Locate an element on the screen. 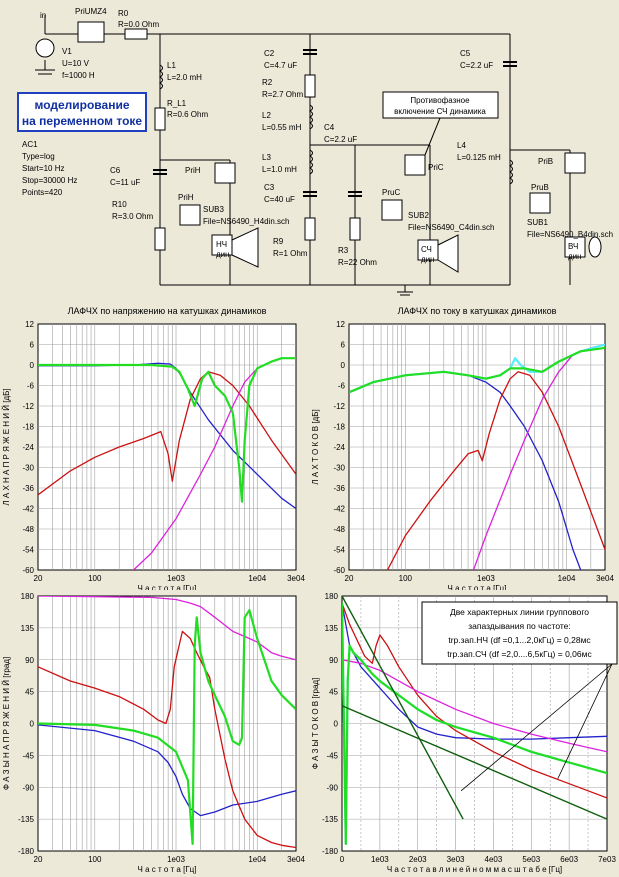 This screenshot has height=877, width=619. y-tick-label: 6 is located at coordinates (343, 345).